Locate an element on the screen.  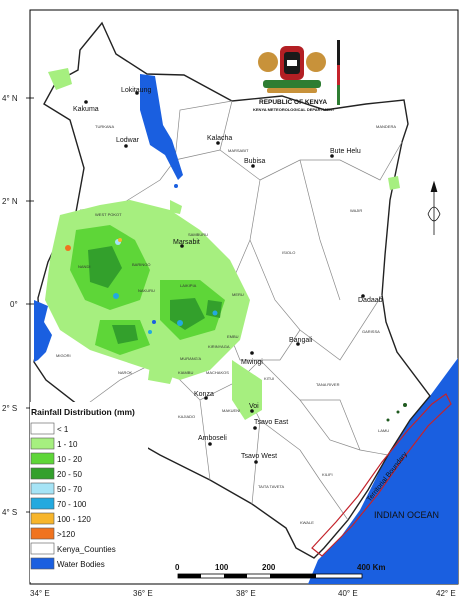
lat-label: 4° N is located at coordinates (10, 98).